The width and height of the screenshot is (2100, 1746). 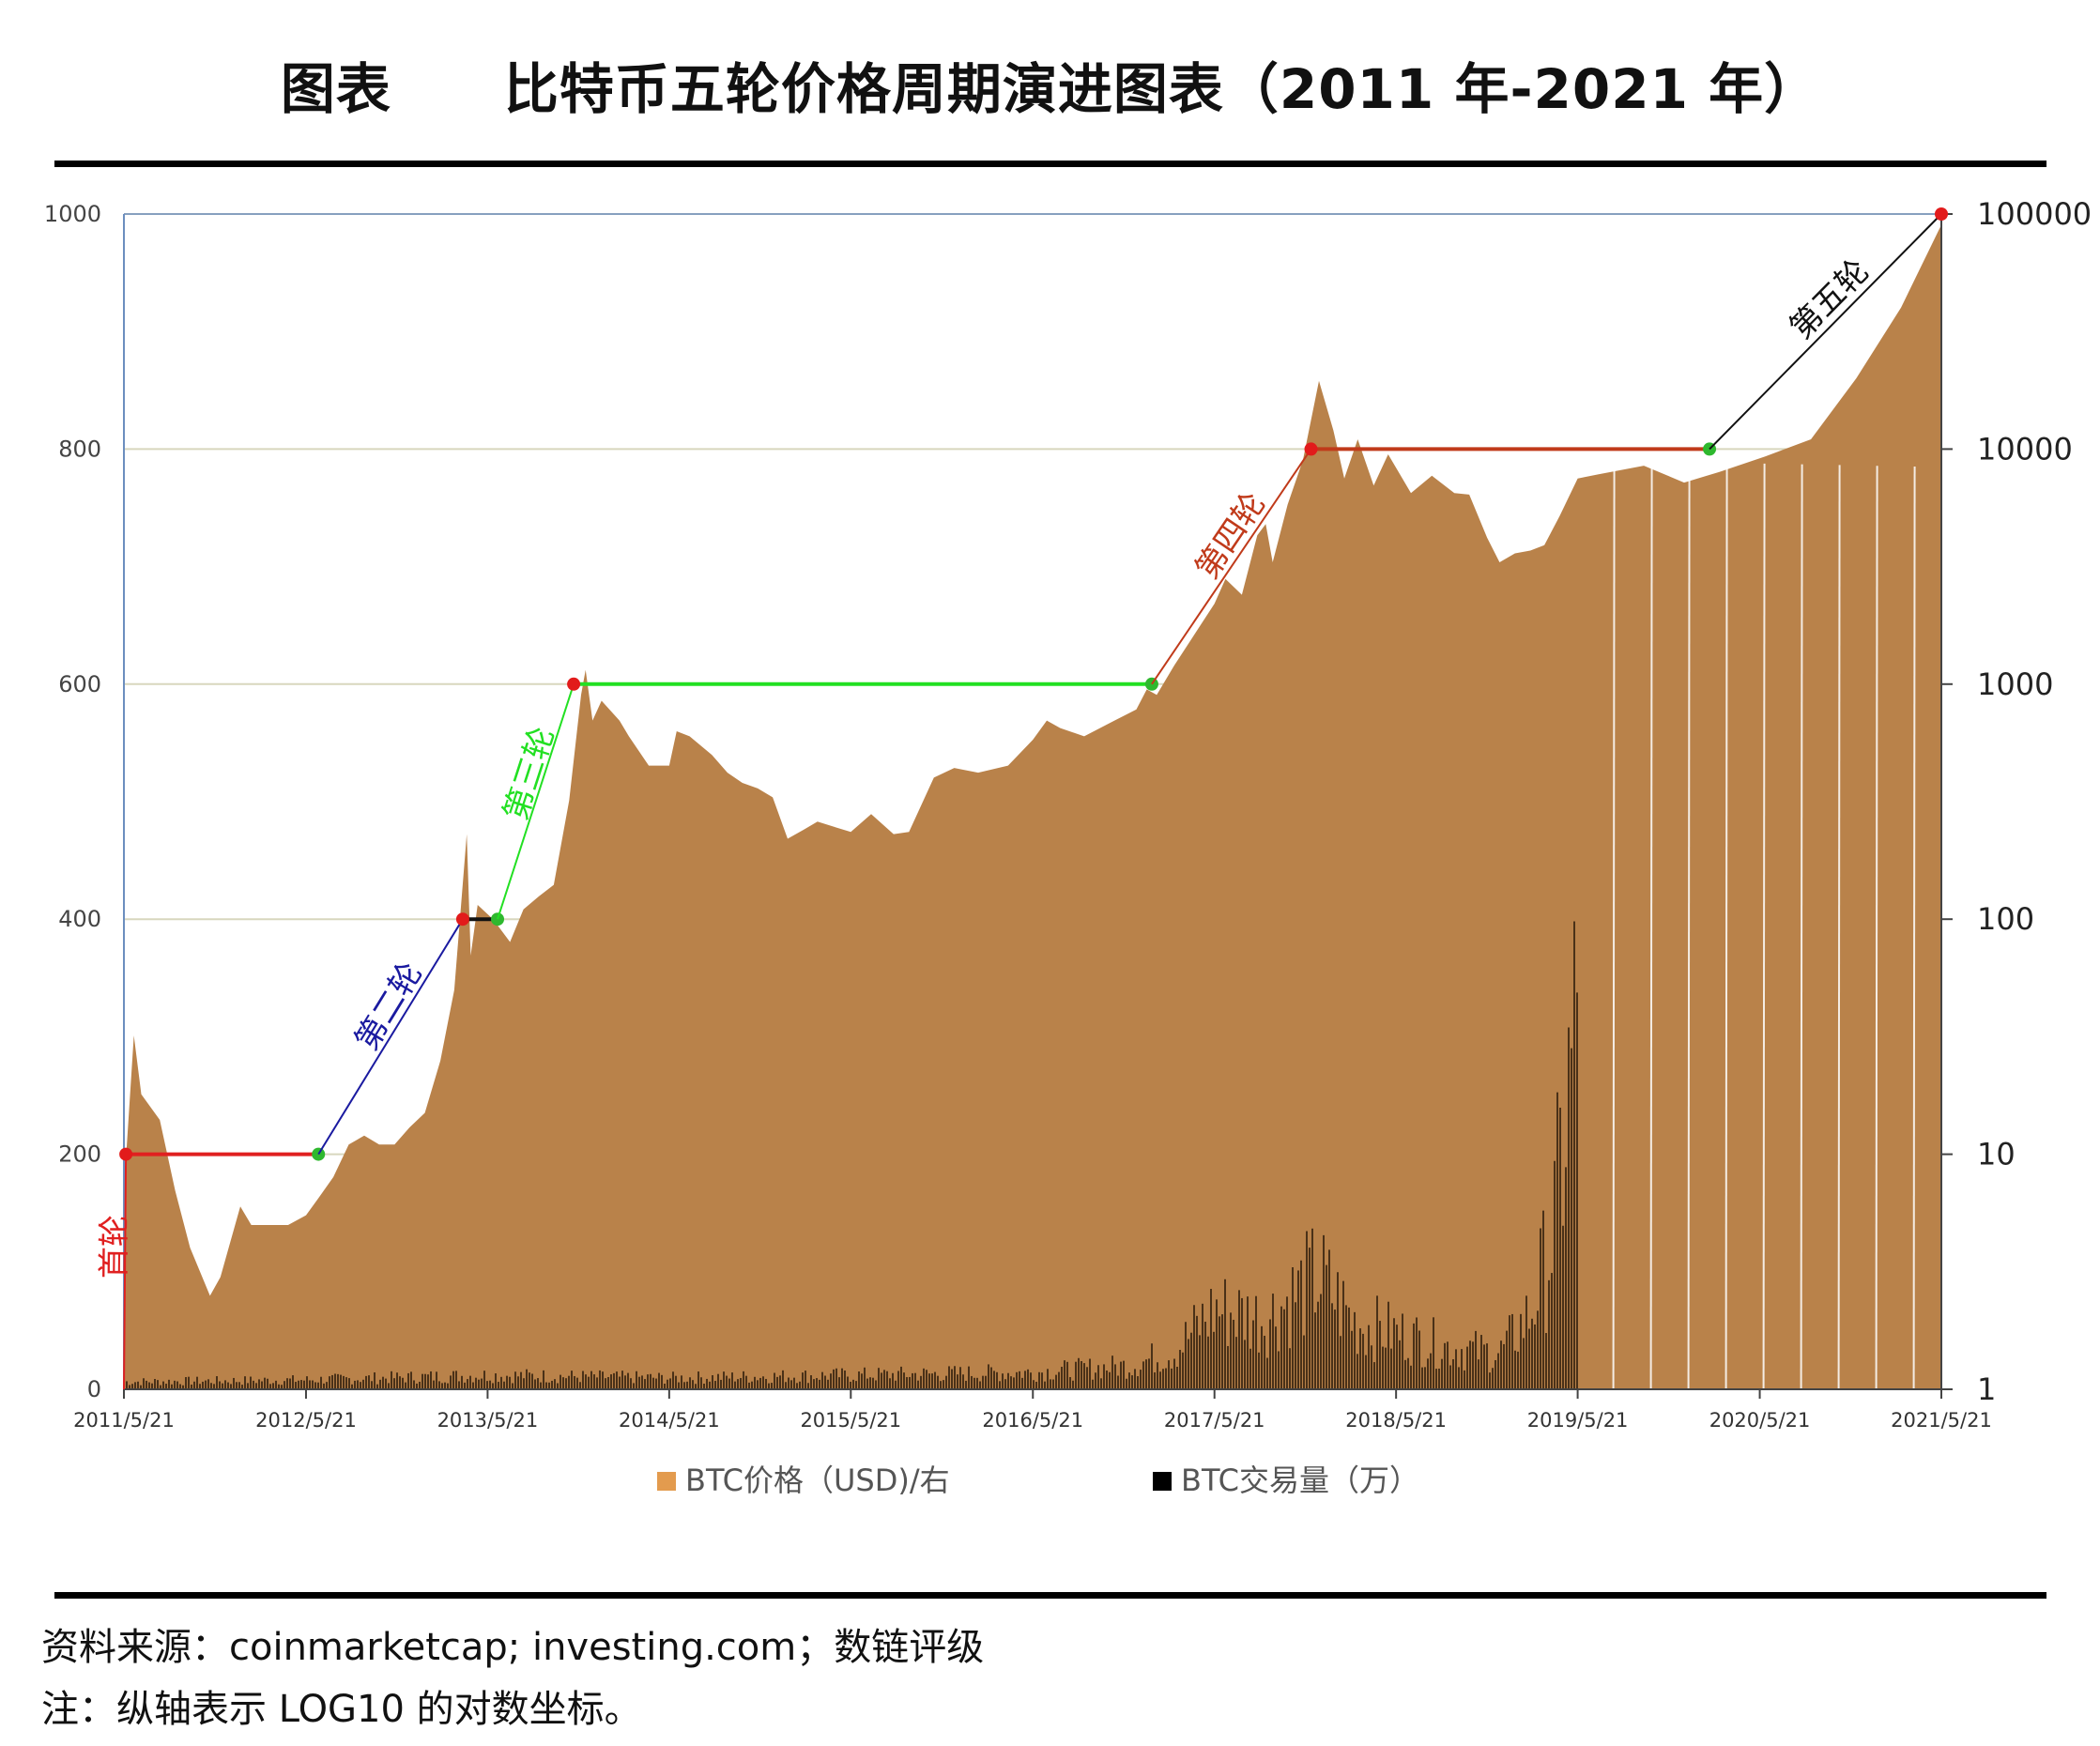 I want to click on left-tick-label: 200, so click(x=79, y=1154).